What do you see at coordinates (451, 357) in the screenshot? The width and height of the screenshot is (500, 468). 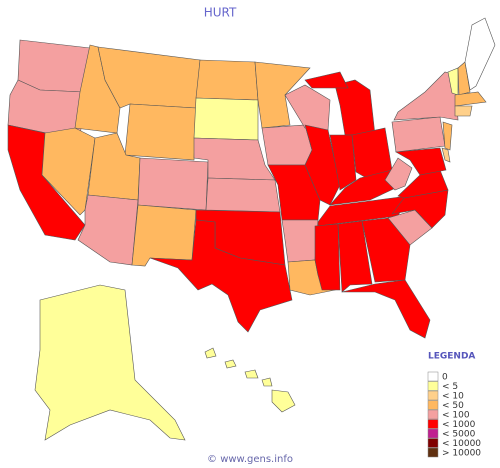 I see `legend-title: LEGENDA` at bounding box center [451, 357].